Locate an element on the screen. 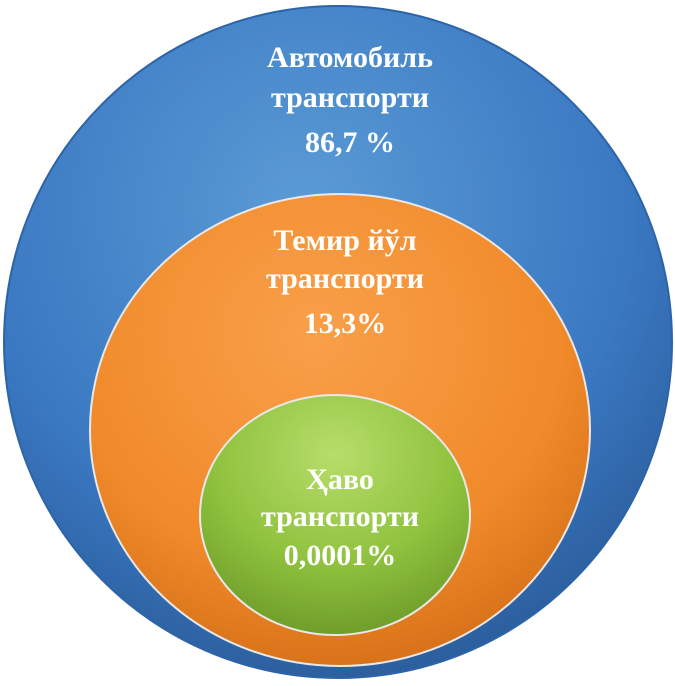  inner-circle is located at coordinates (335, 515).